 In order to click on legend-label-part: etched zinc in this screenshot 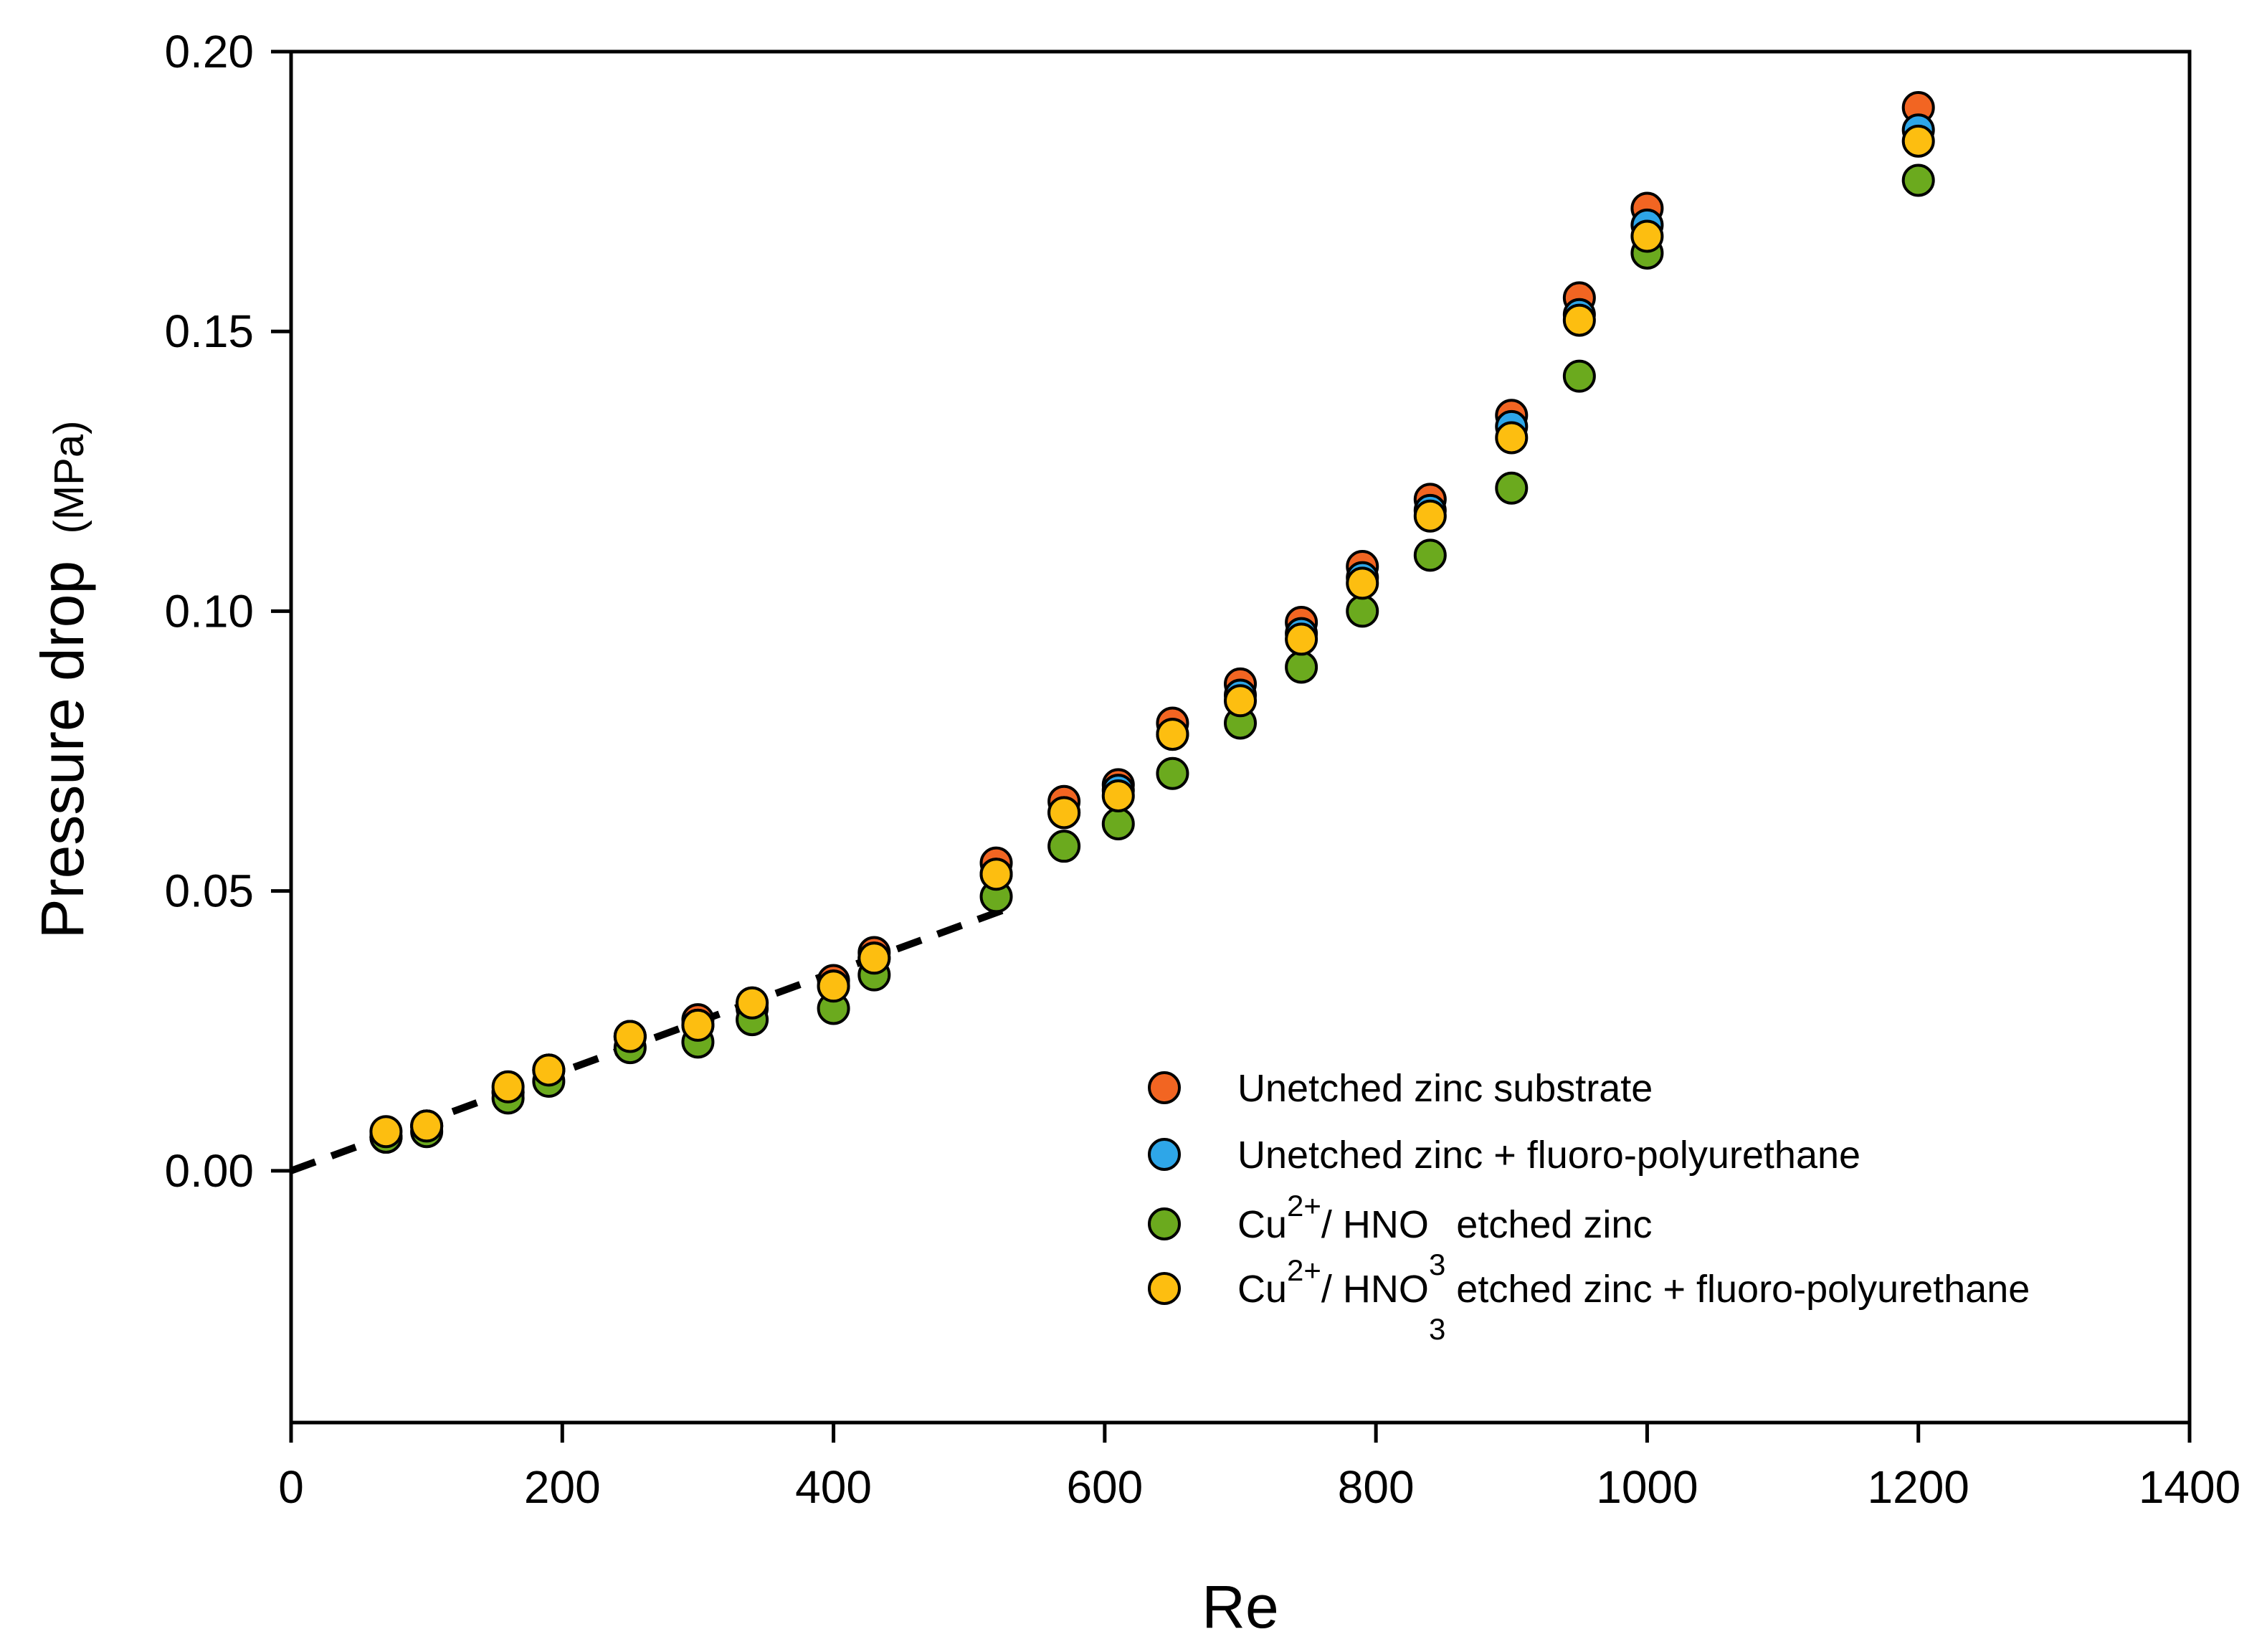, I will do `click(1549, 1224)`.